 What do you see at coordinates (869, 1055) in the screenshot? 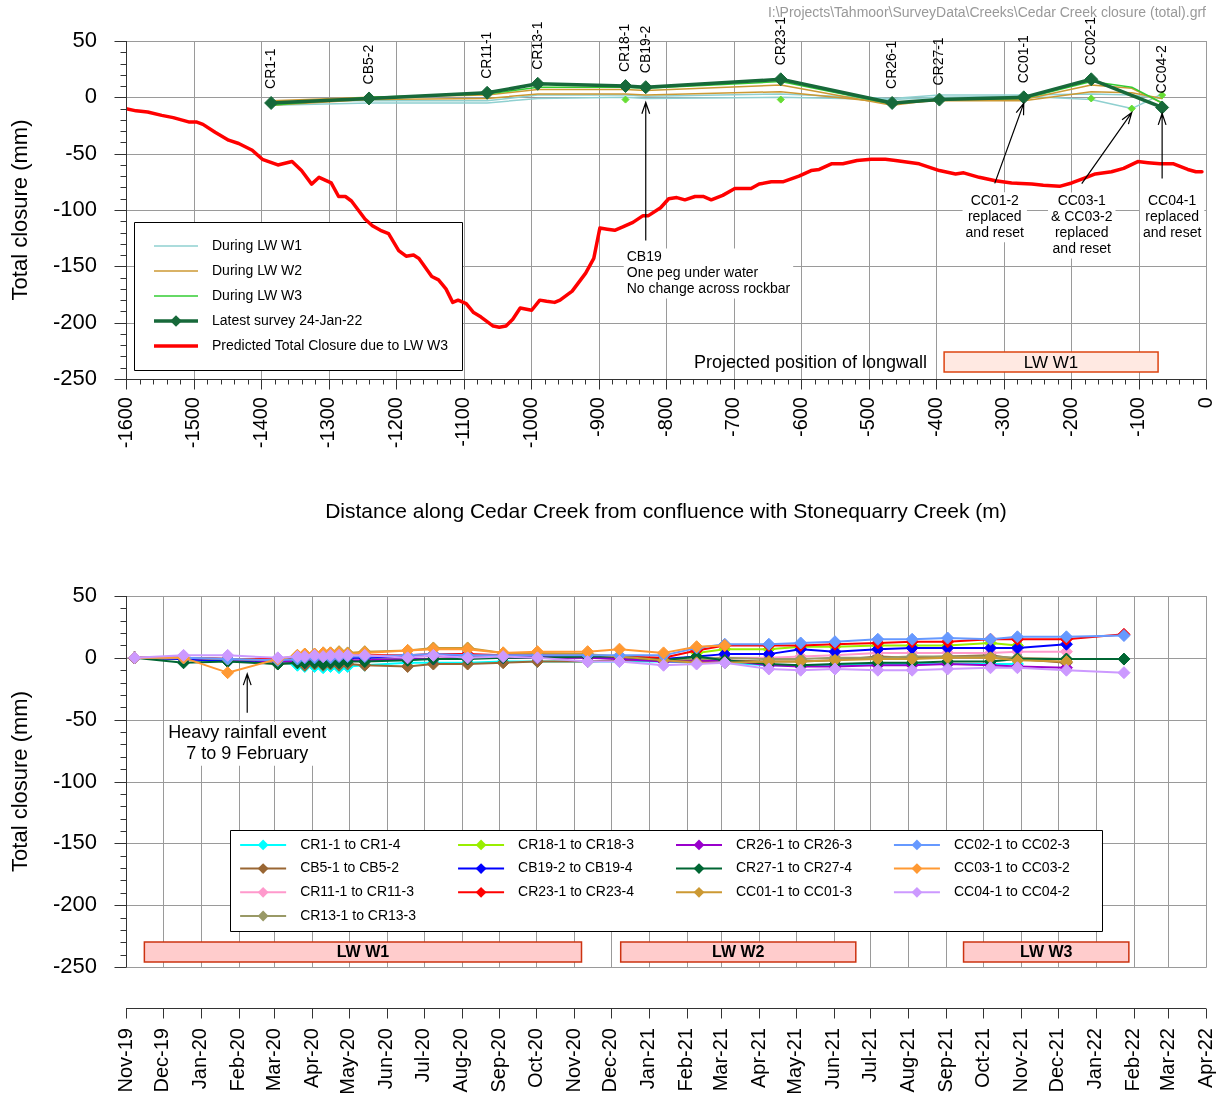
I see `x-tick-label: Jul-21` at bounding box center [869, 1055].